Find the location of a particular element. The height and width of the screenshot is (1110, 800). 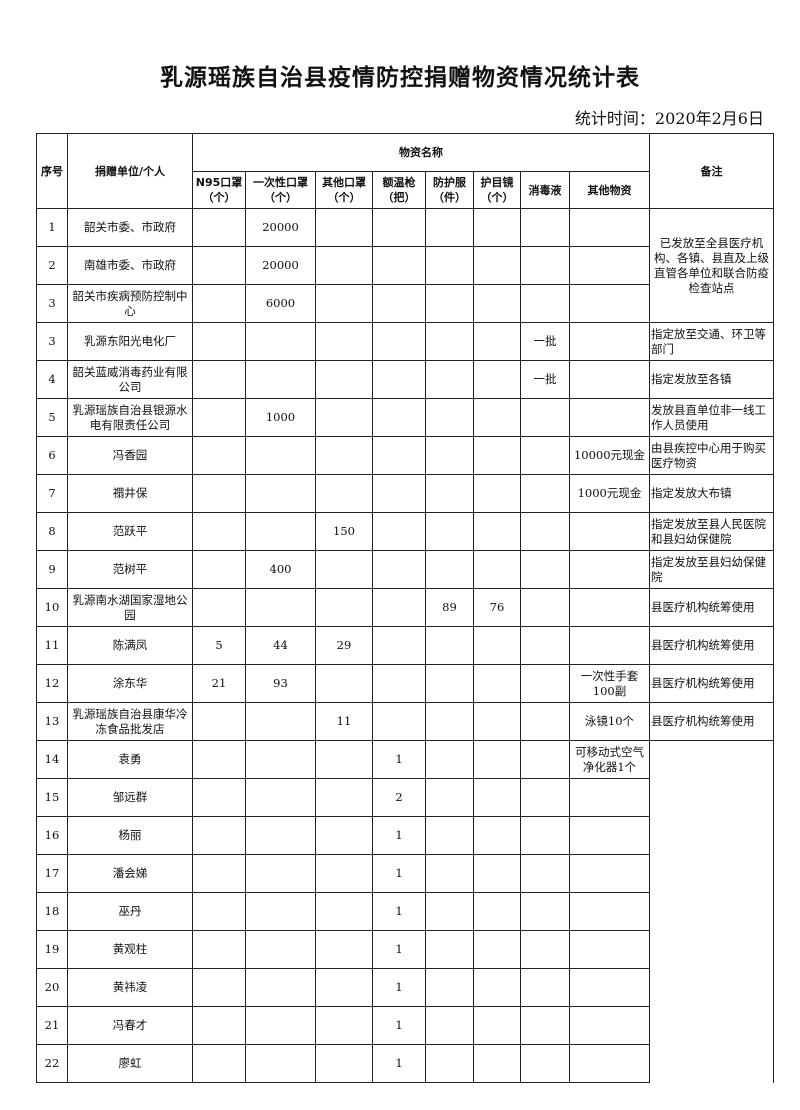

donor-cell: 袁勇 is located at coordinates (130, 759).